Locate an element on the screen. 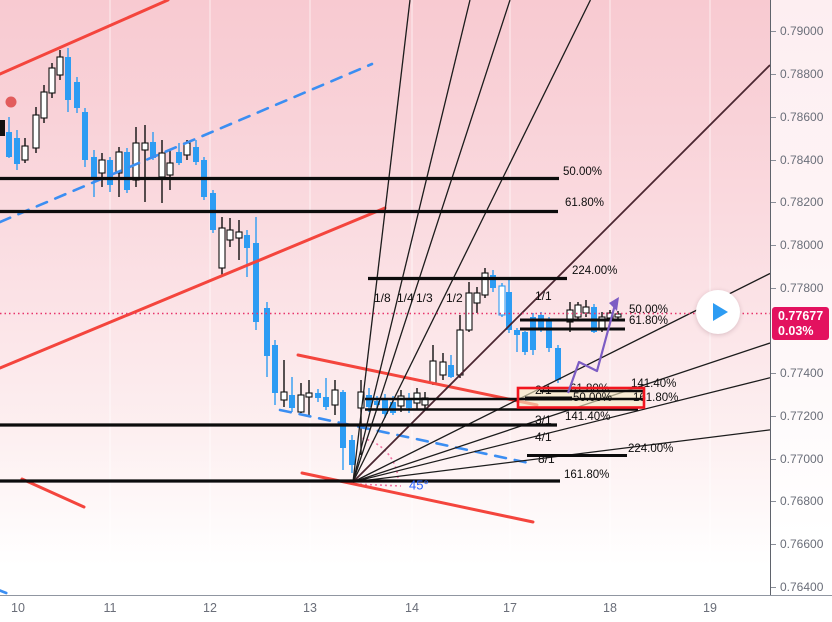 This screenshot has height=622, width=832. projection-arrow-head is located at coordinates (614, 304).